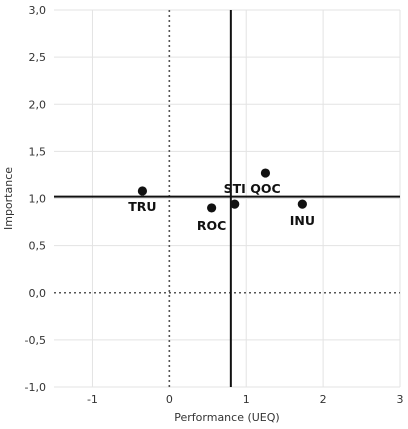  I want to click on data-point-inu, so click(302, 204).